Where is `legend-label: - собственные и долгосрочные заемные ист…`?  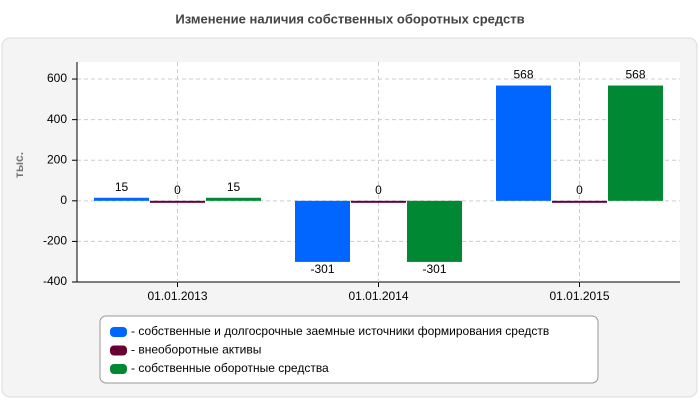 legend-label: - собственные и долгосрочные заемные ист… is located at coordinates (340, 331).